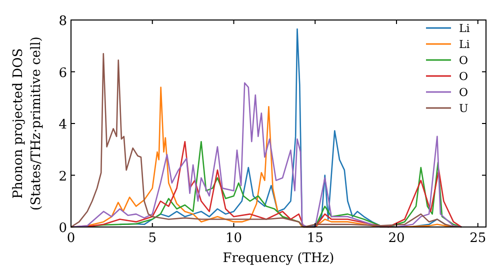  Describe the element at coordinates (152, 238) in the screenshot. I see `x-tick-label: 5` at that location.